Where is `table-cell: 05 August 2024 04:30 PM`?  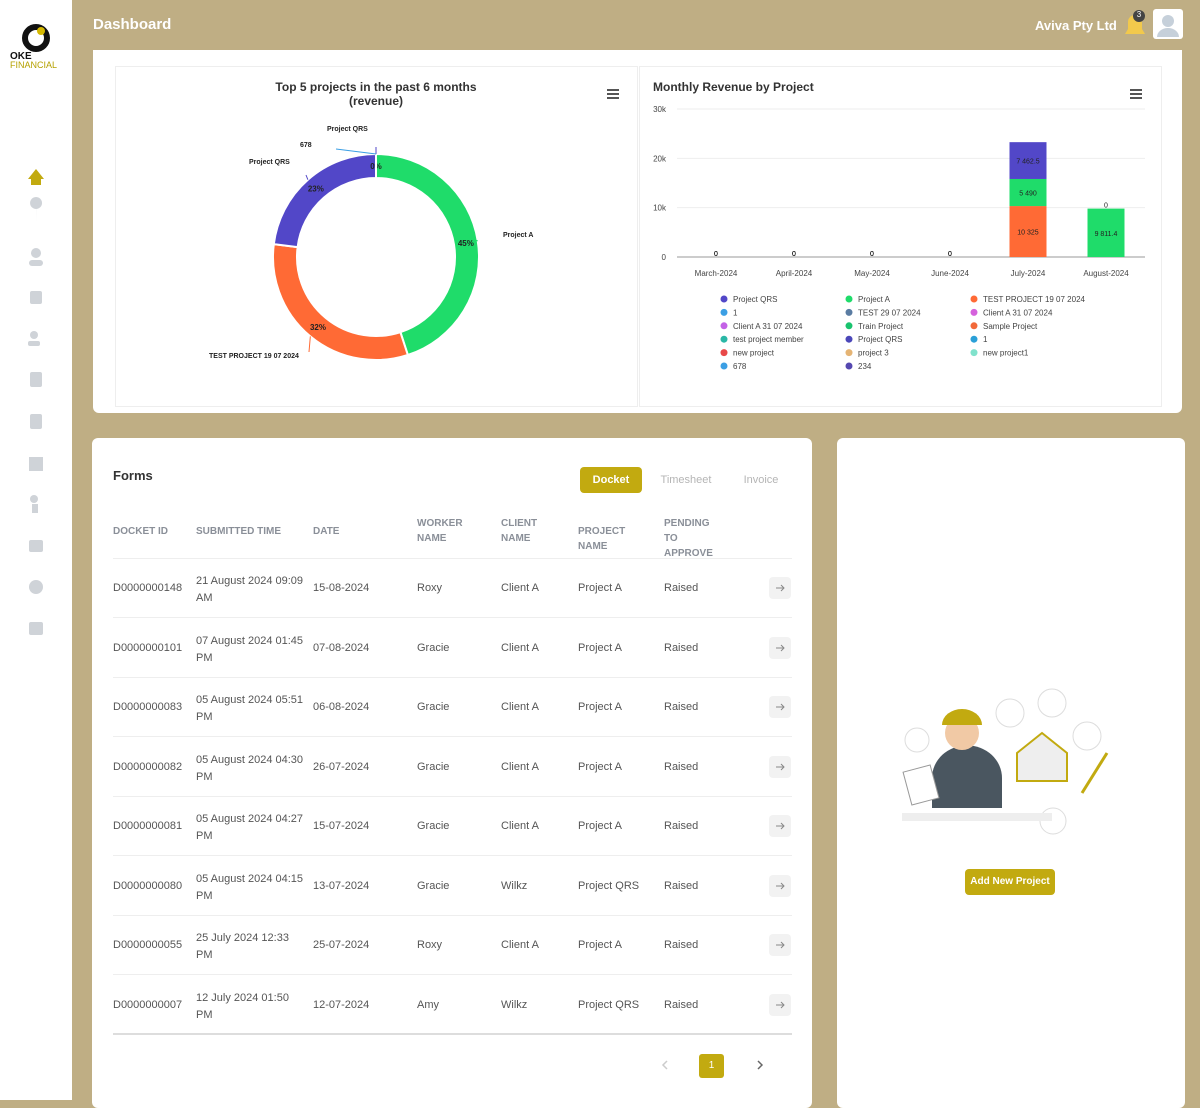 table-cell: 05 August 2024 04:30 PM is located at coordinates (250, 768).